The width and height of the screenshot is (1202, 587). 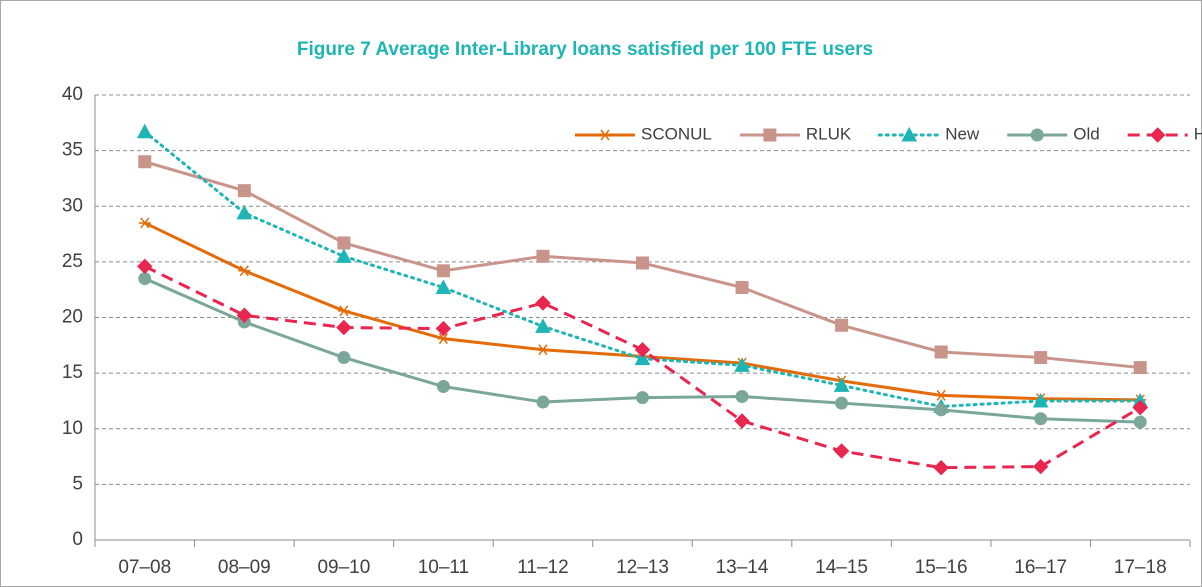 What do you see at coordinates (642, 567) in the screenshot?
I see `x-tick-label: 12–13` at bounding box center [642, 567].